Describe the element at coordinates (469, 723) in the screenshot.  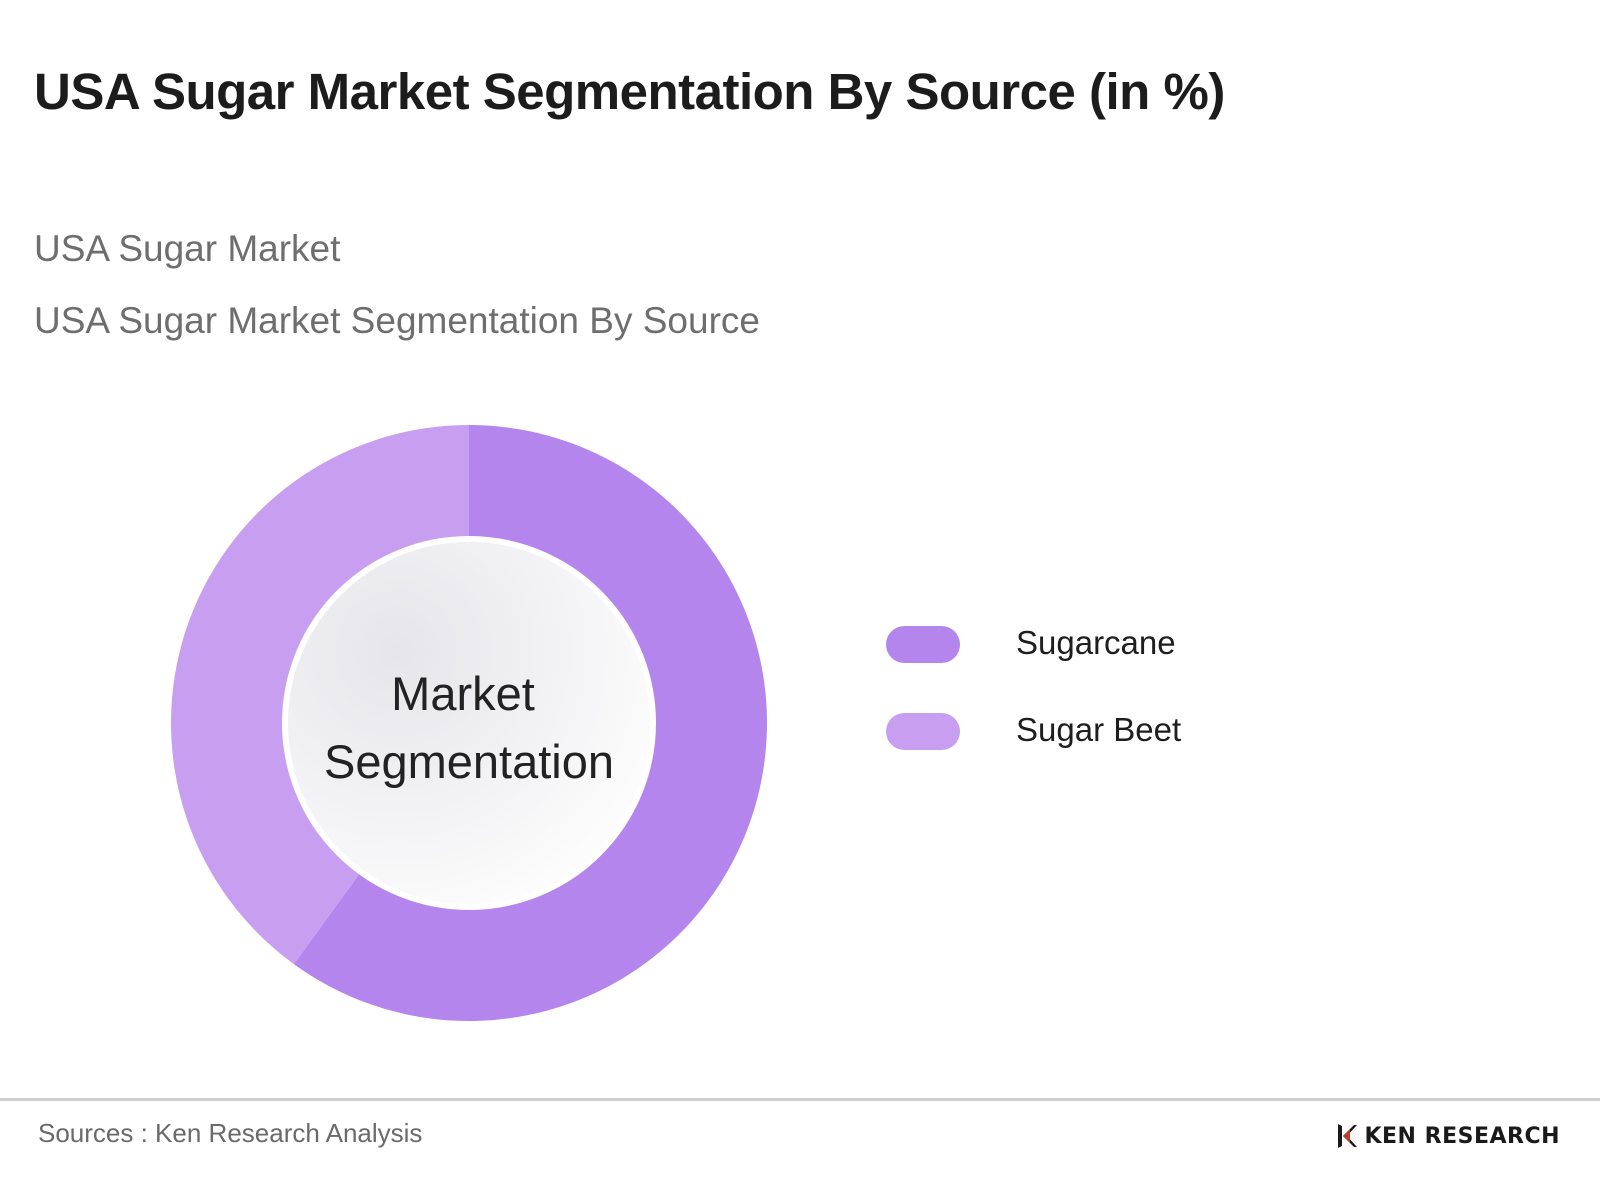
I see `donut-hole-shade` at that location.